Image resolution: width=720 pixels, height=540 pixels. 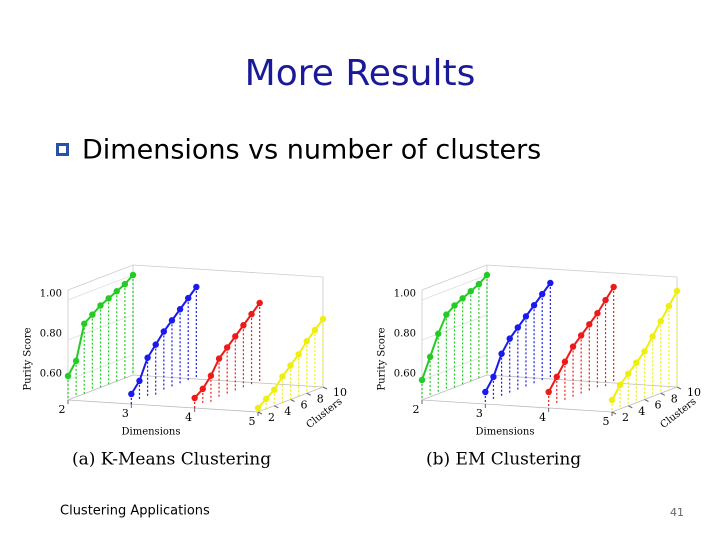 What do you see at coordinates (678, 413) in the screenshot?
I see `y-axis-title: Clusters` at bounding box center [678, 413].